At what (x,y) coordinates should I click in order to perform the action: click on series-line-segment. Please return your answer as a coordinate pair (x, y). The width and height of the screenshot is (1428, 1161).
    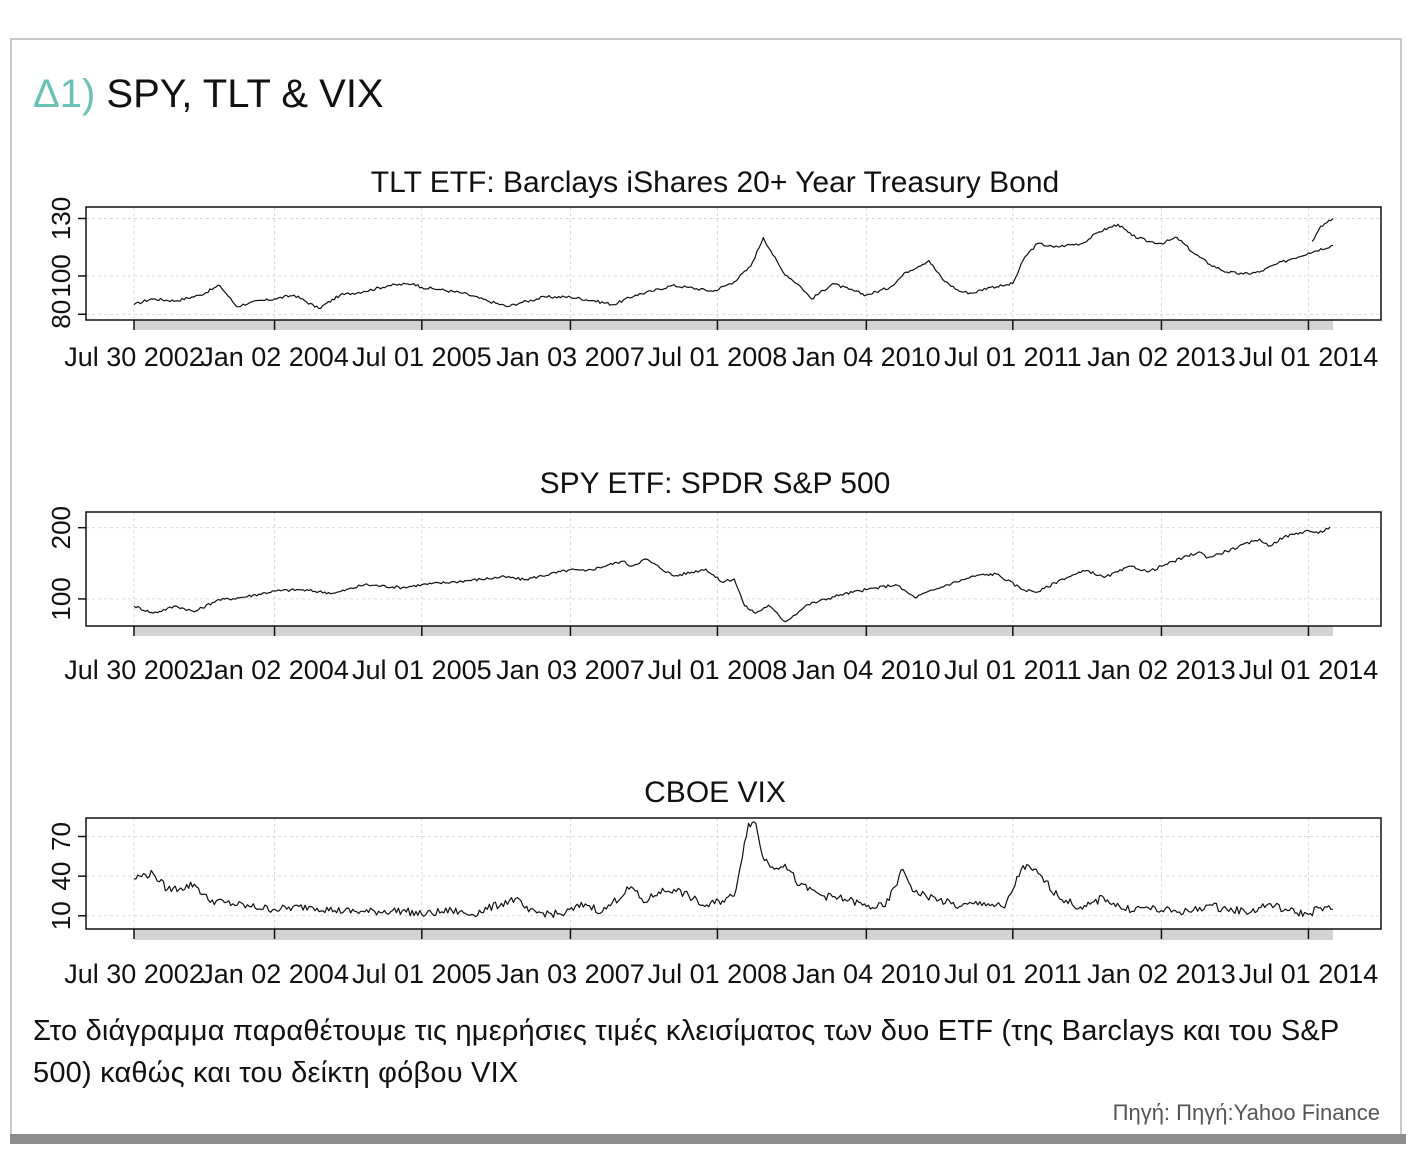
    Looking at the image, I should click on (1322, 230).